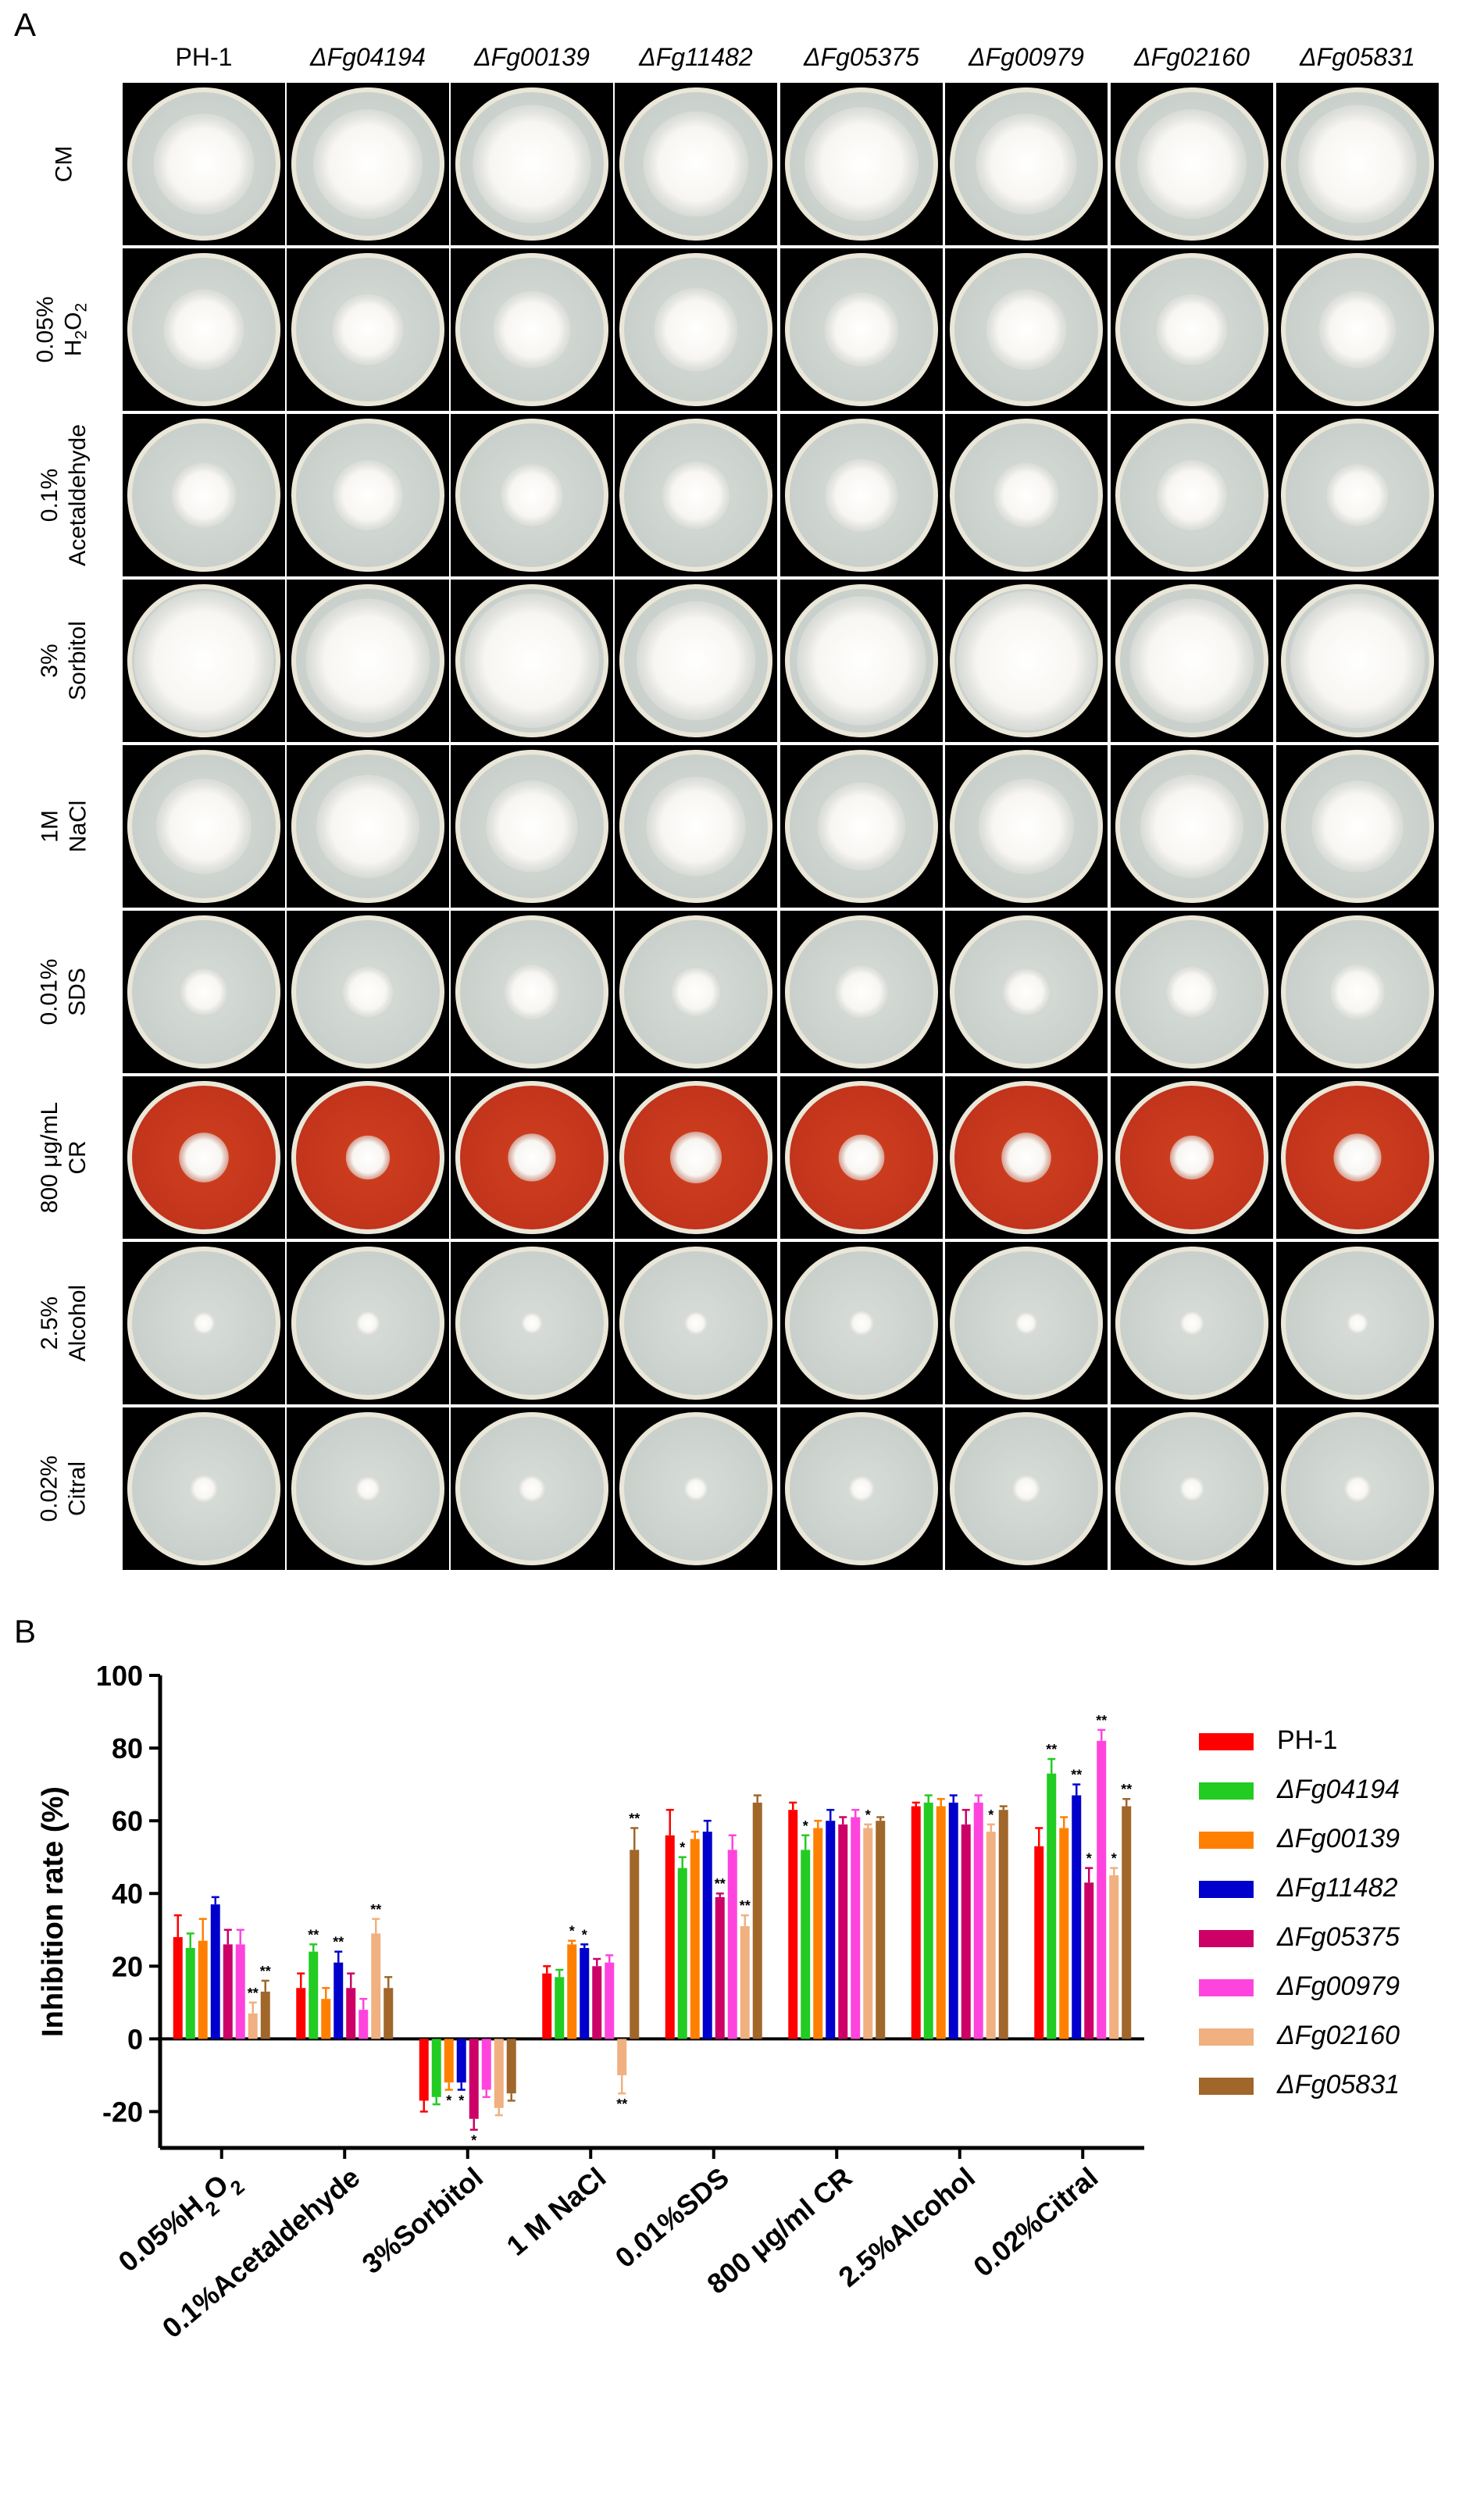  Describe the element at coordinates (861, 57) in the screenshot. I see `strain-label: ΔFg05375` at that location.